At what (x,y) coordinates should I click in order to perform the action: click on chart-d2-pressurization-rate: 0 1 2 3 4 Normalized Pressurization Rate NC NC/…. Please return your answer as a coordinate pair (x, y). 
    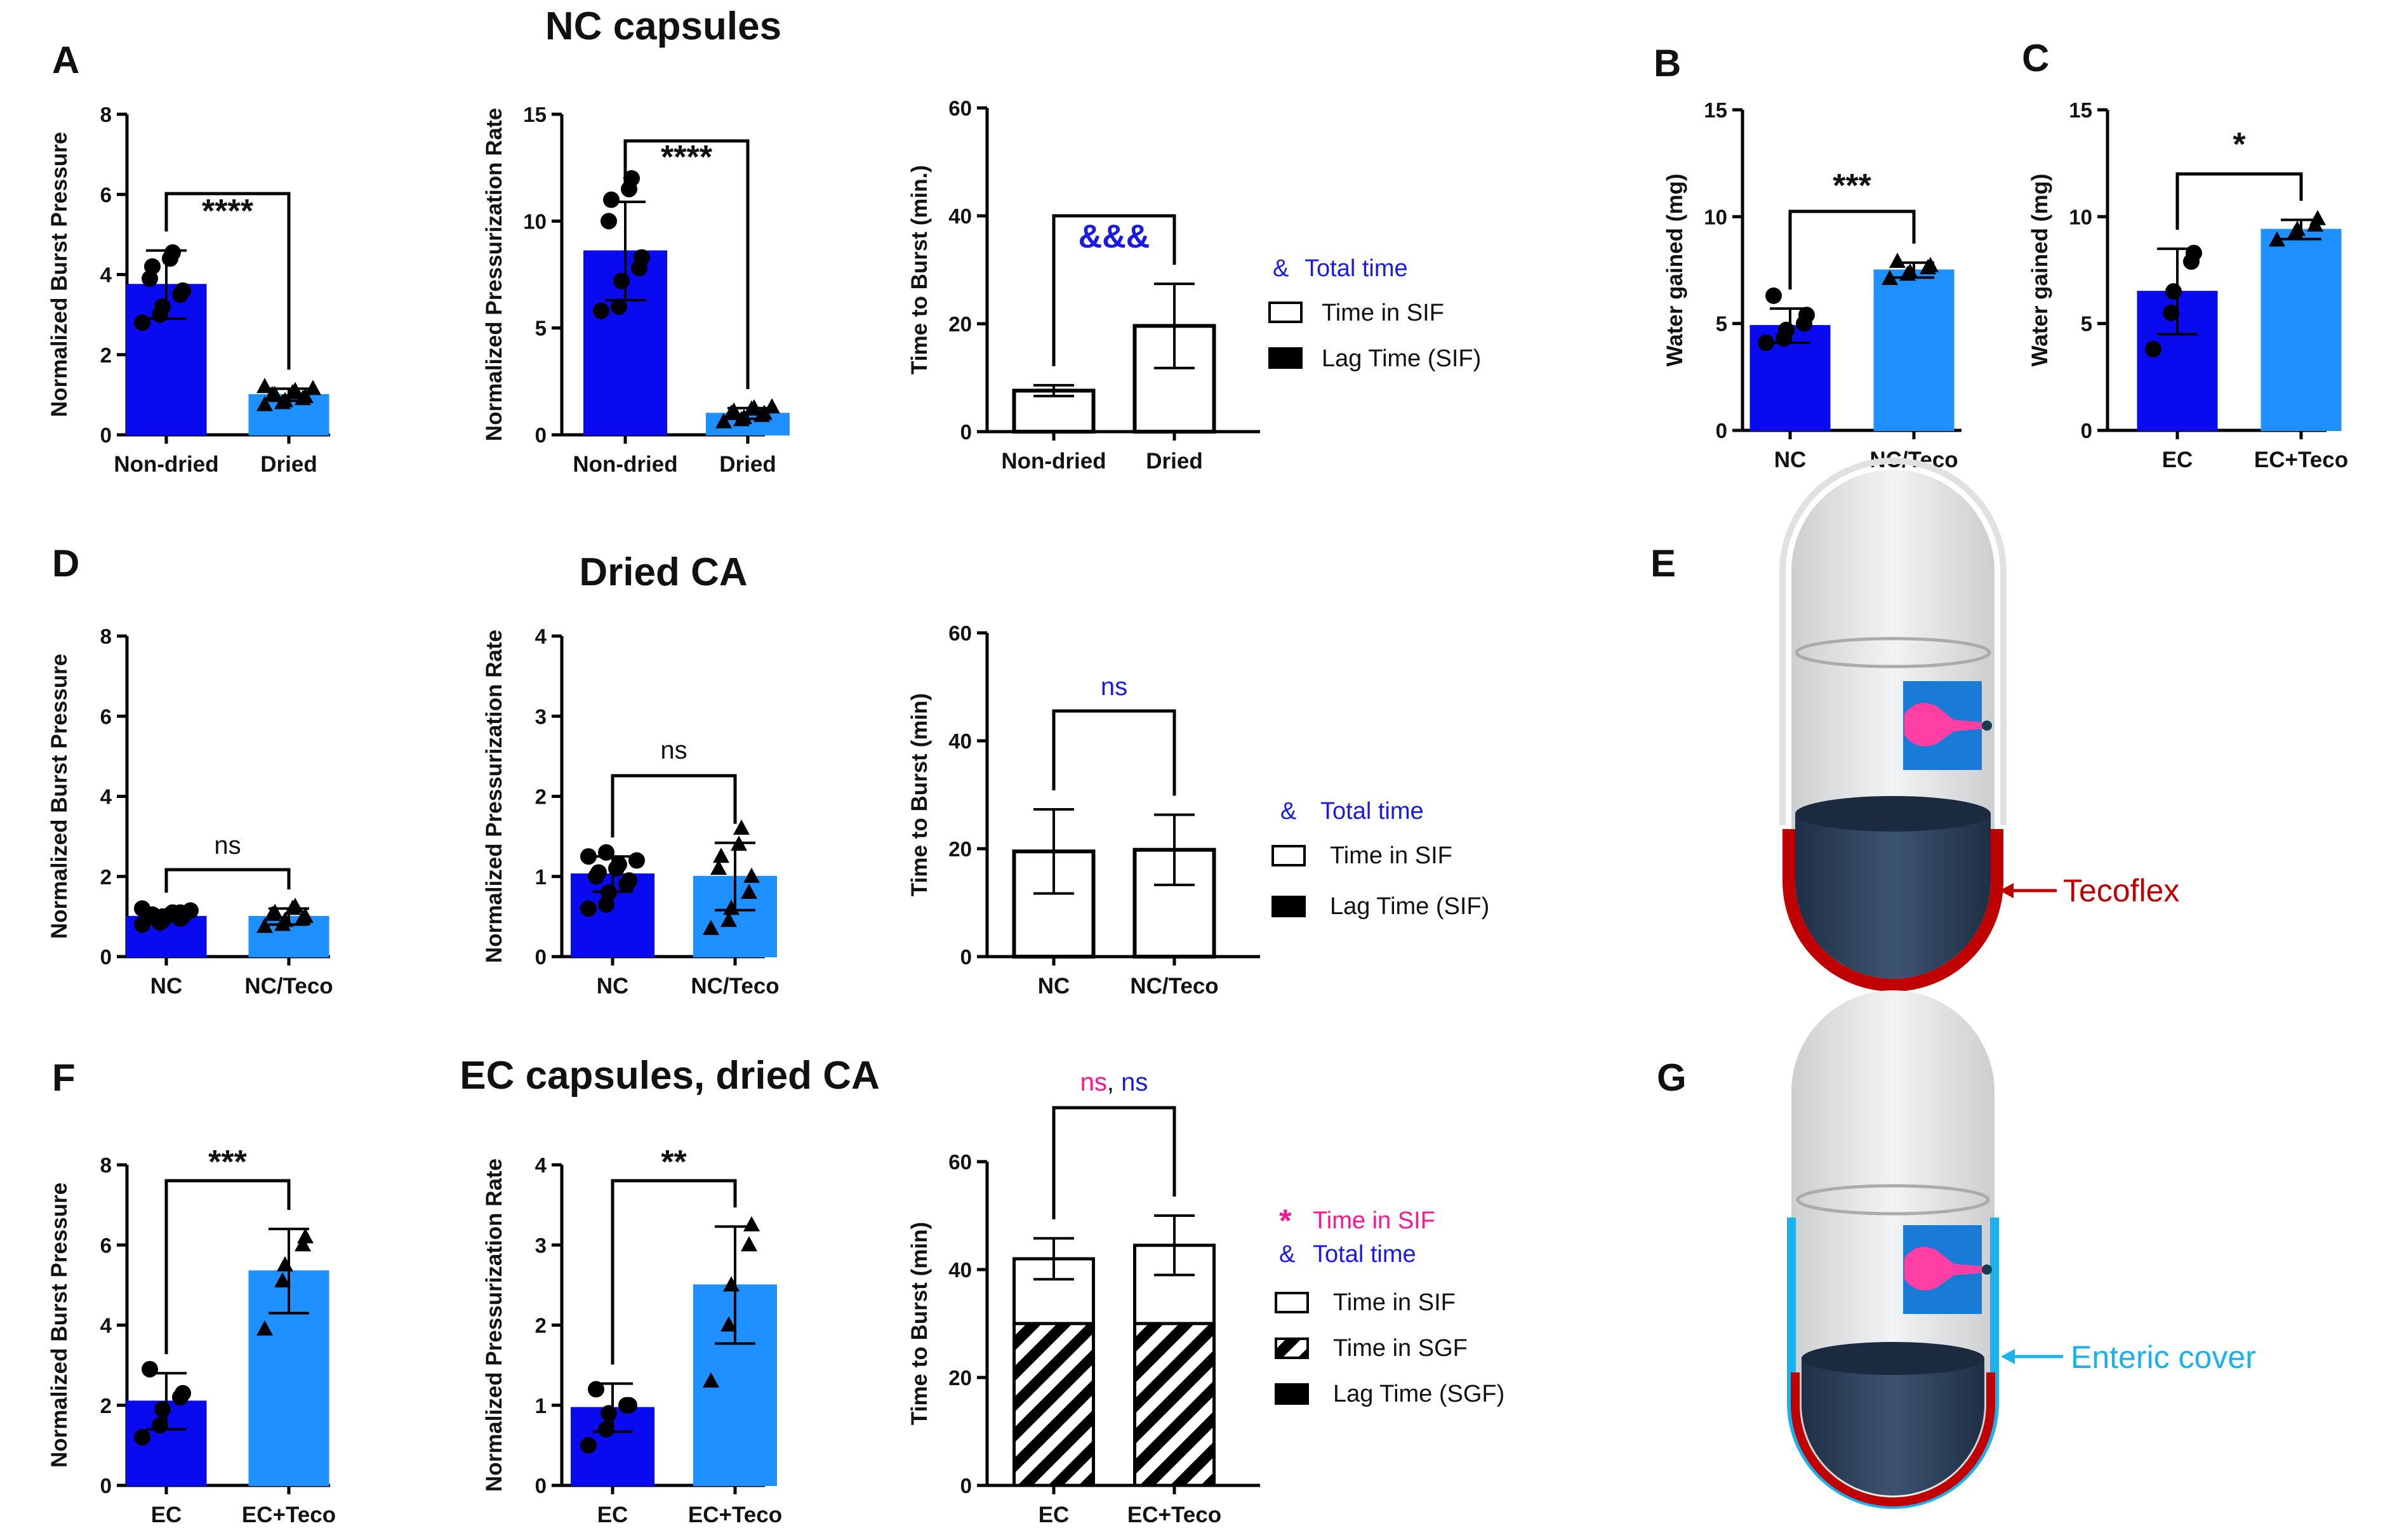
    Looking at the image, I should click on (631, 812).